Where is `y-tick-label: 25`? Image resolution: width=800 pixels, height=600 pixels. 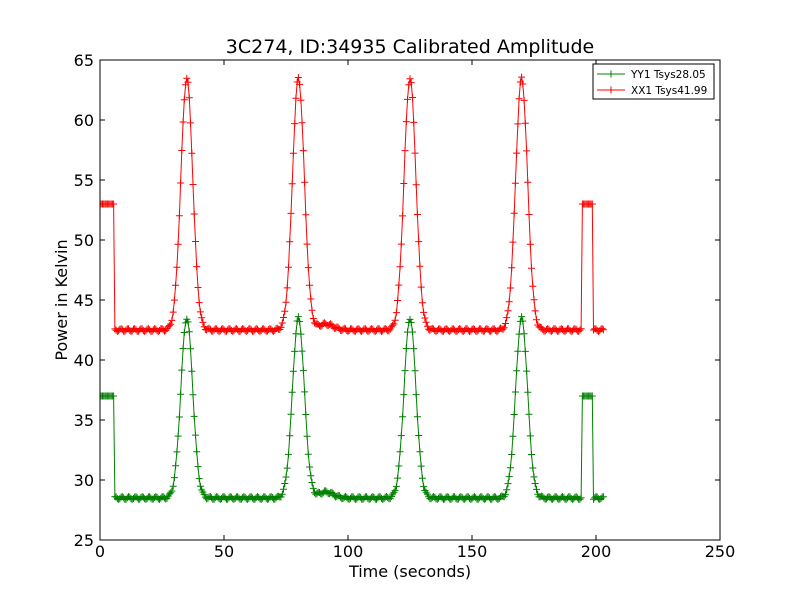 y-tick-label: 25 is located at coordinates (84, 540).